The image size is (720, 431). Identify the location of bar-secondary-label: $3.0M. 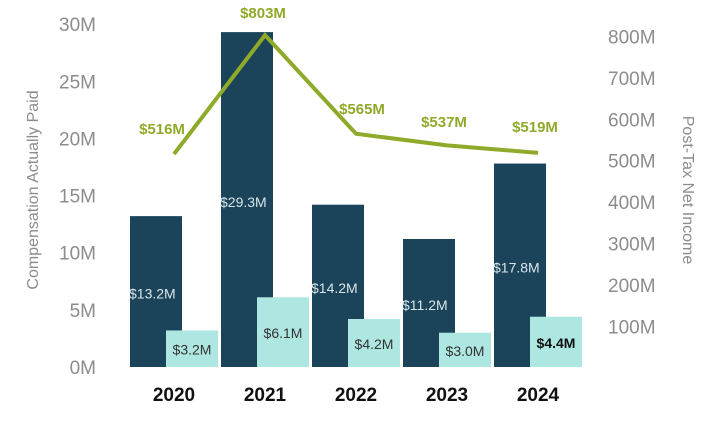
(465, 351).